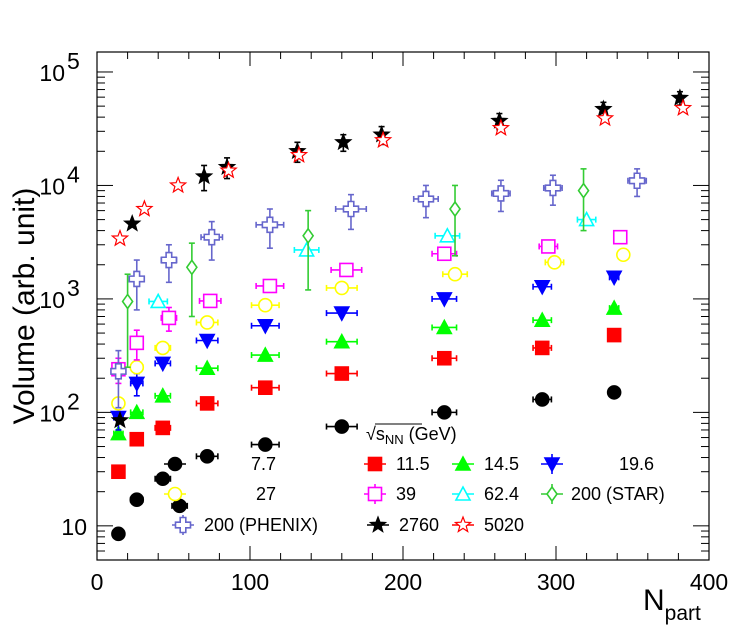 Image resolution: width=747 pixels, height=637 pixels. I want to click on legend-entry: 200 (STAR), so click(603, 494).